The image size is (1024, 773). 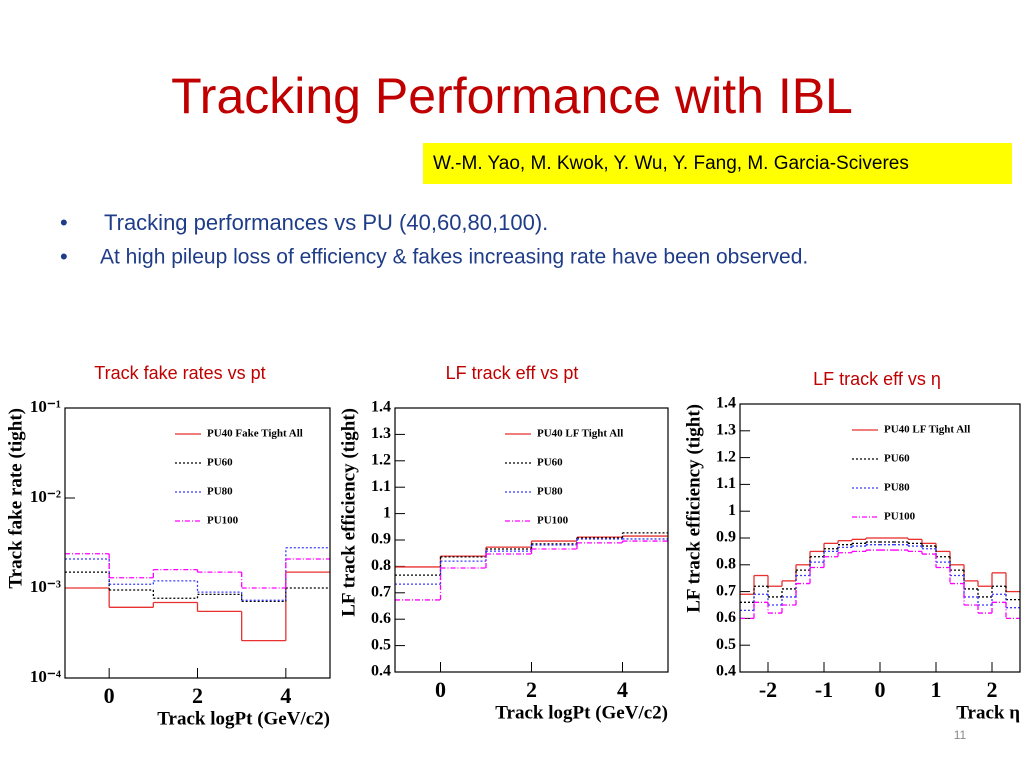 I want to click on x-tick-label: -1, so click(x=824, y=689).